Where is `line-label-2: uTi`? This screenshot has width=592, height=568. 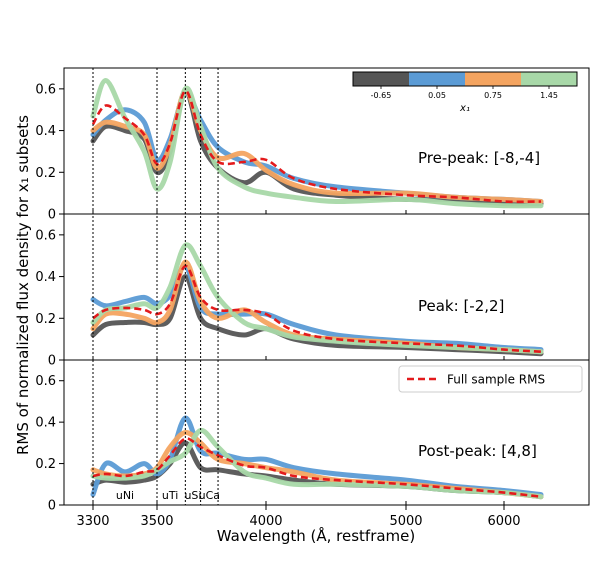
line-label-2: uTi is located at coordinates (170, 495).